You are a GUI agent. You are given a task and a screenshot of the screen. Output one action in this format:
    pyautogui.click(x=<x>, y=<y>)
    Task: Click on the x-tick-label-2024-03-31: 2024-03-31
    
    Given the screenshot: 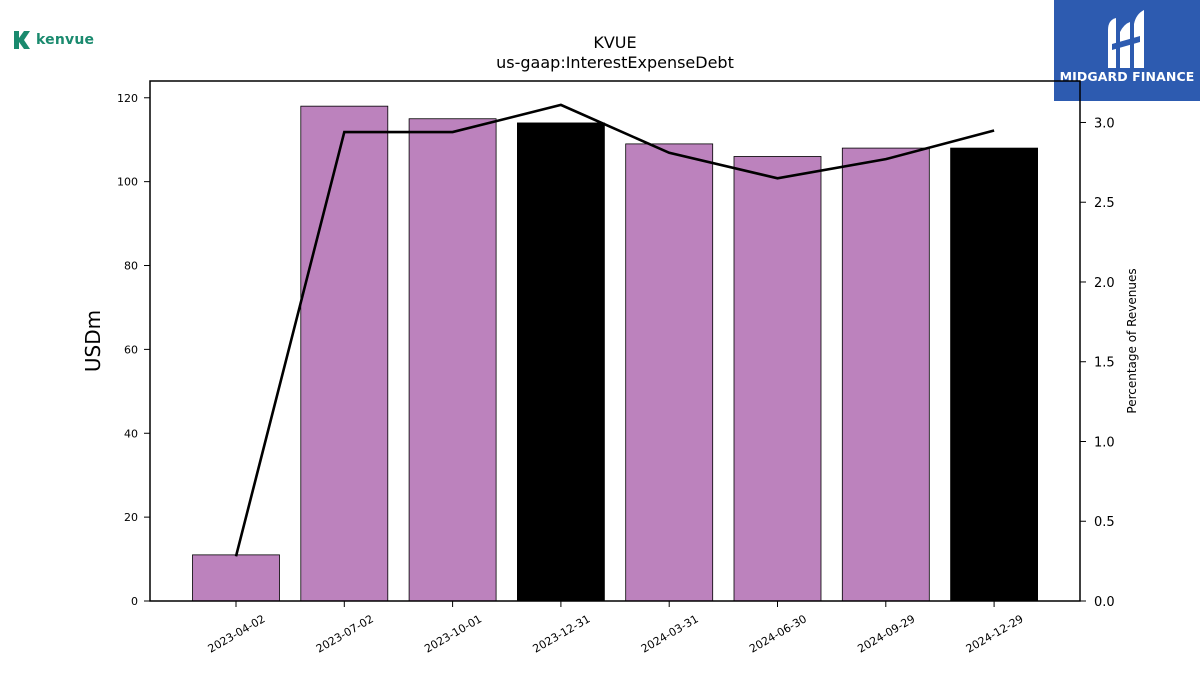 What is the action you would take?
    pyautogui.click(x=670, y=633)
    